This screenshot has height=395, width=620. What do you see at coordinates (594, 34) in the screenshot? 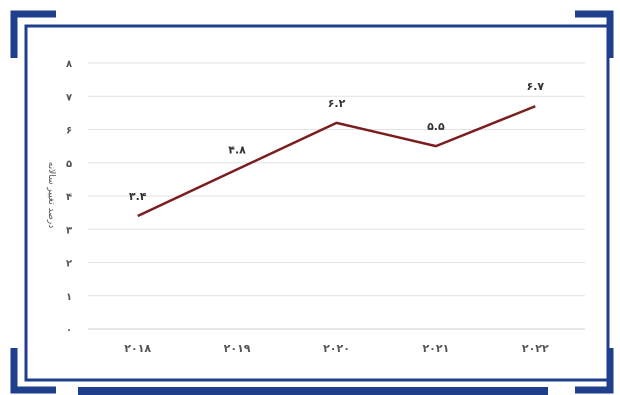
I see `corner-top-right` at bounding box center [594, 34].